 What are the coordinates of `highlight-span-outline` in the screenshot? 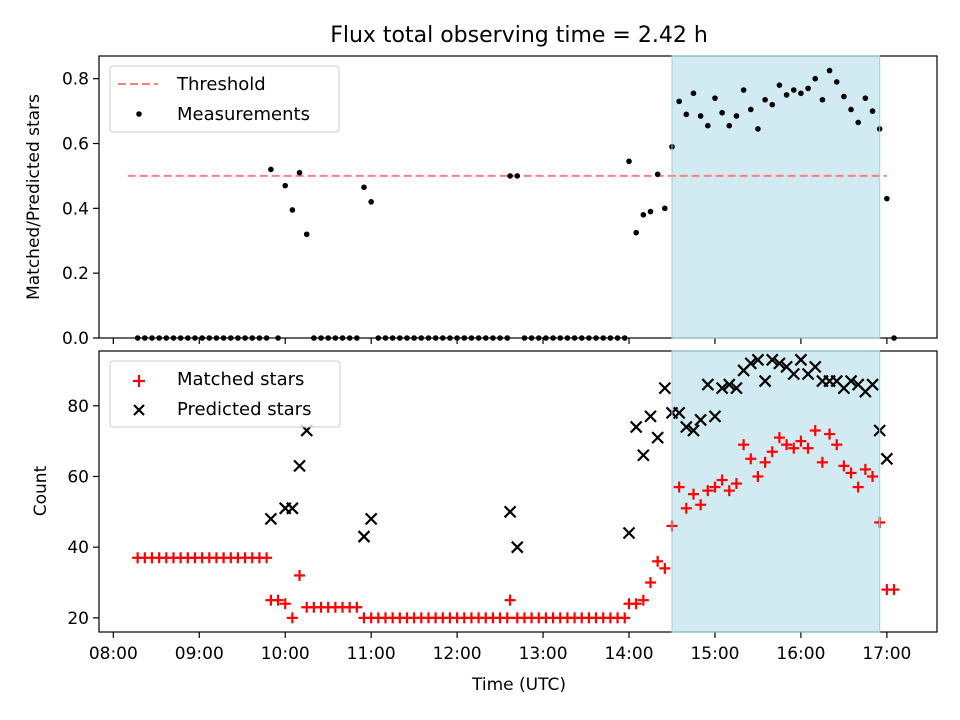 It's located at (776, 197).